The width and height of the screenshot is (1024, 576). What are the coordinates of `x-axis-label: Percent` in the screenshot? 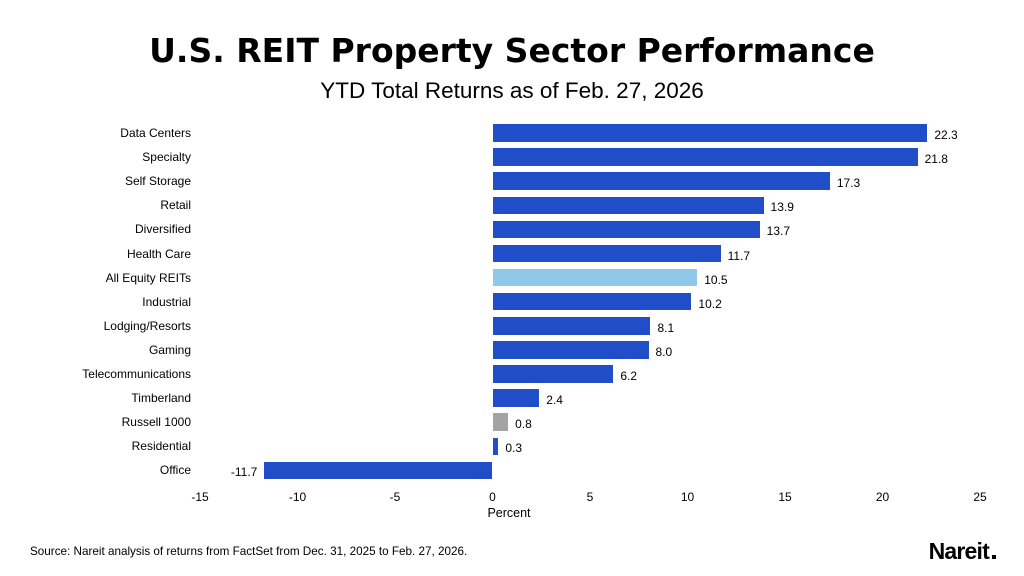 It's located at (509, 513).